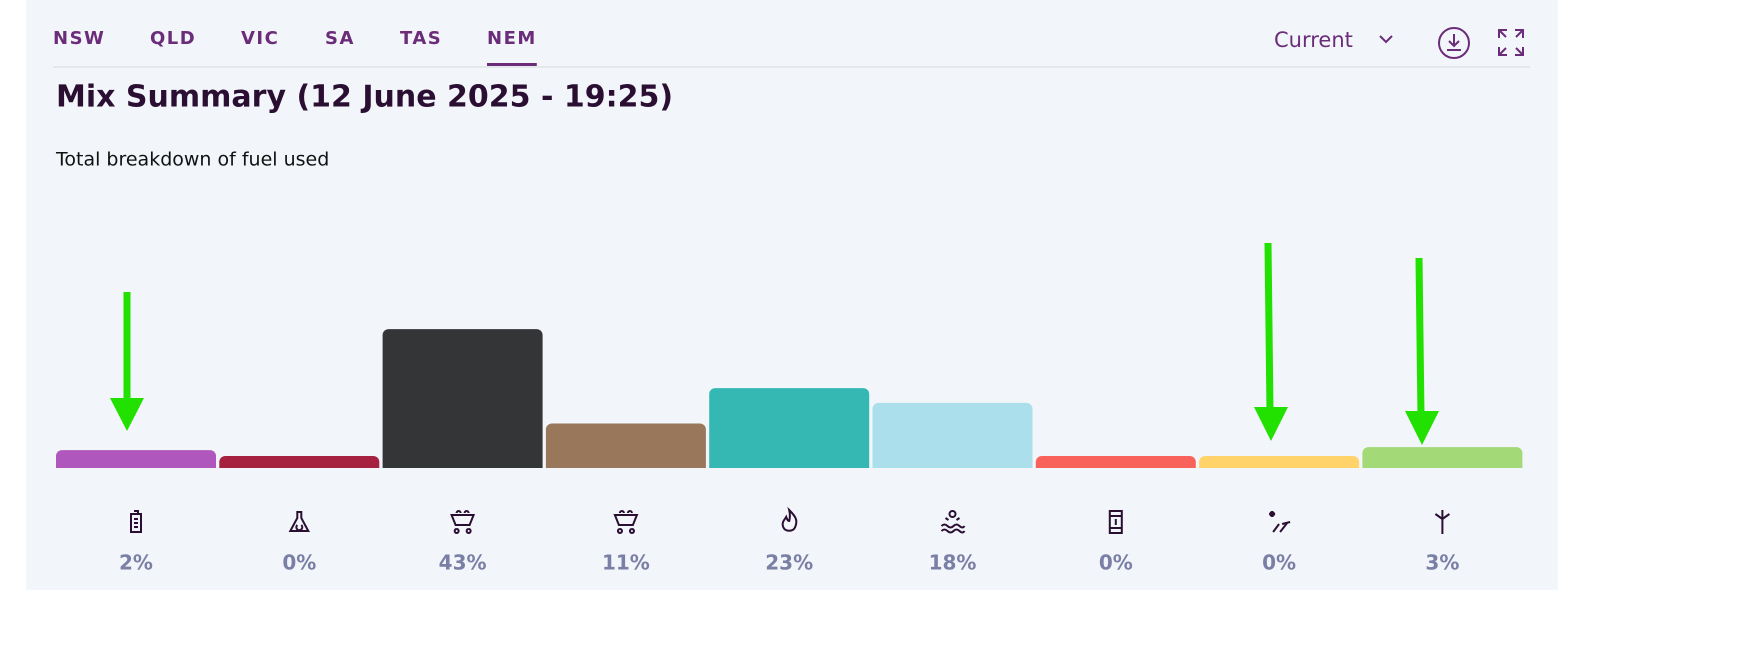 The height and width of the screenshot is (658, 1750). Describe the element at coordinates (1511, 42) in the screenshot. I see `fullscreen-button` at that location.